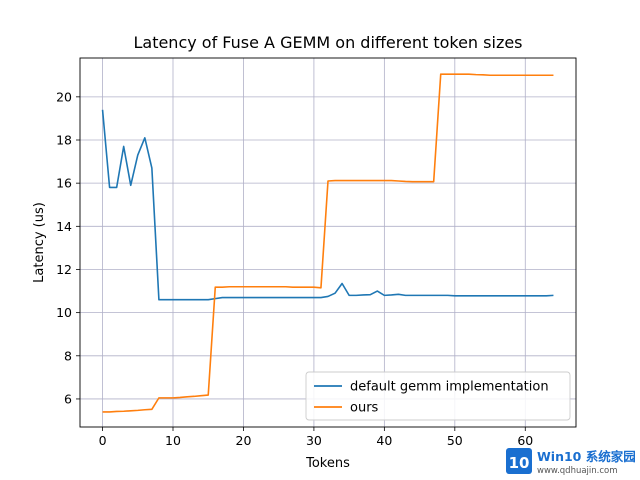  Describe the element at coordinates (68, 355) in the screenshot. I see `y-tick-label: 8` at that location.